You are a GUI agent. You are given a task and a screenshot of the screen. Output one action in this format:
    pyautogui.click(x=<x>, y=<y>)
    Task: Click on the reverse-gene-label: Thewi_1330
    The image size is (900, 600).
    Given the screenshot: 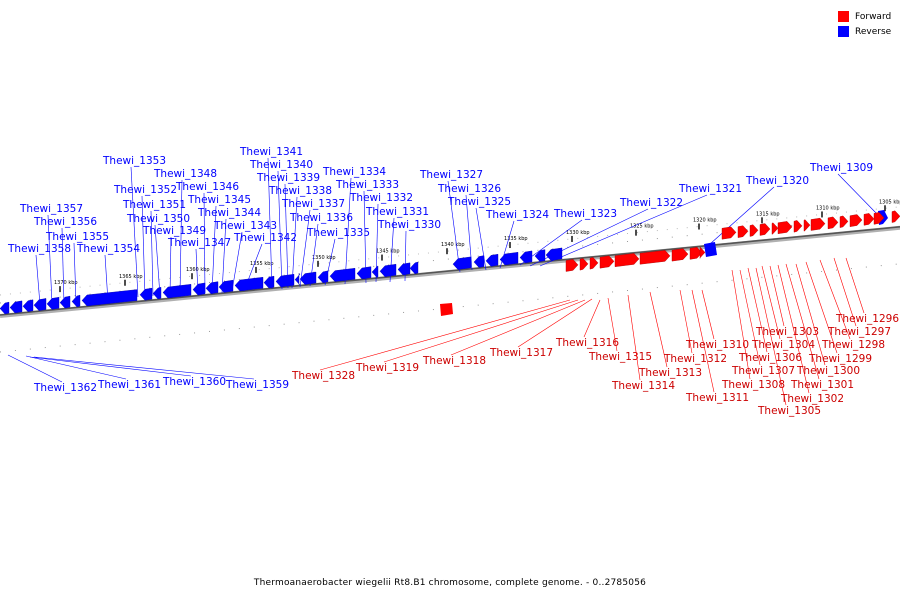 What is the action you would take?
    pyautogui.click(x=409, y=225)
    